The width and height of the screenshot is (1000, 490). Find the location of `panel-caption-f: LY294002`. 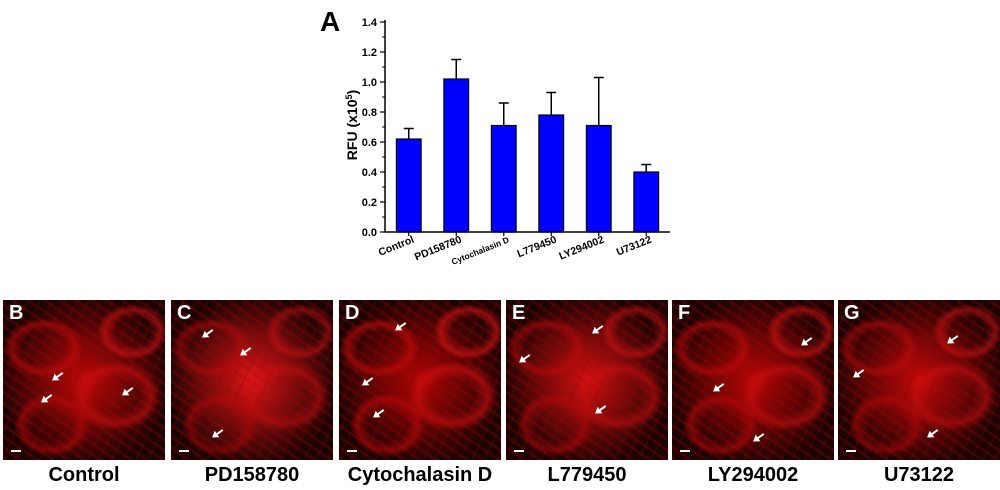

panel-caption-f: LY294002 is located at coordinates (753, 475).